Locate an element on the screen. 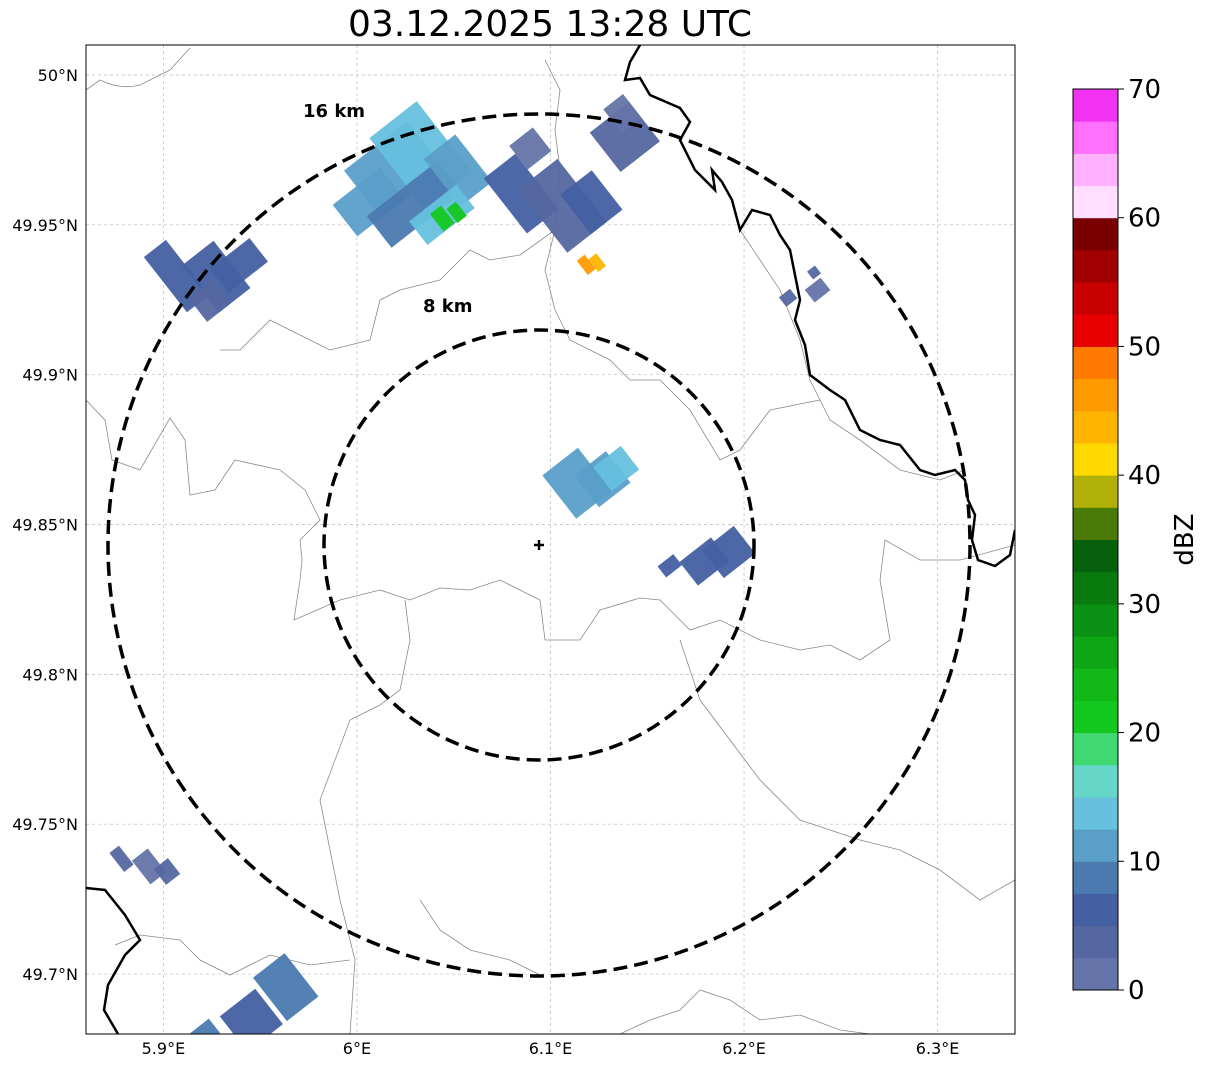 This screenshot has width=1207, height=1069. echo-southwest-cell is located at coordinates (145, 865).